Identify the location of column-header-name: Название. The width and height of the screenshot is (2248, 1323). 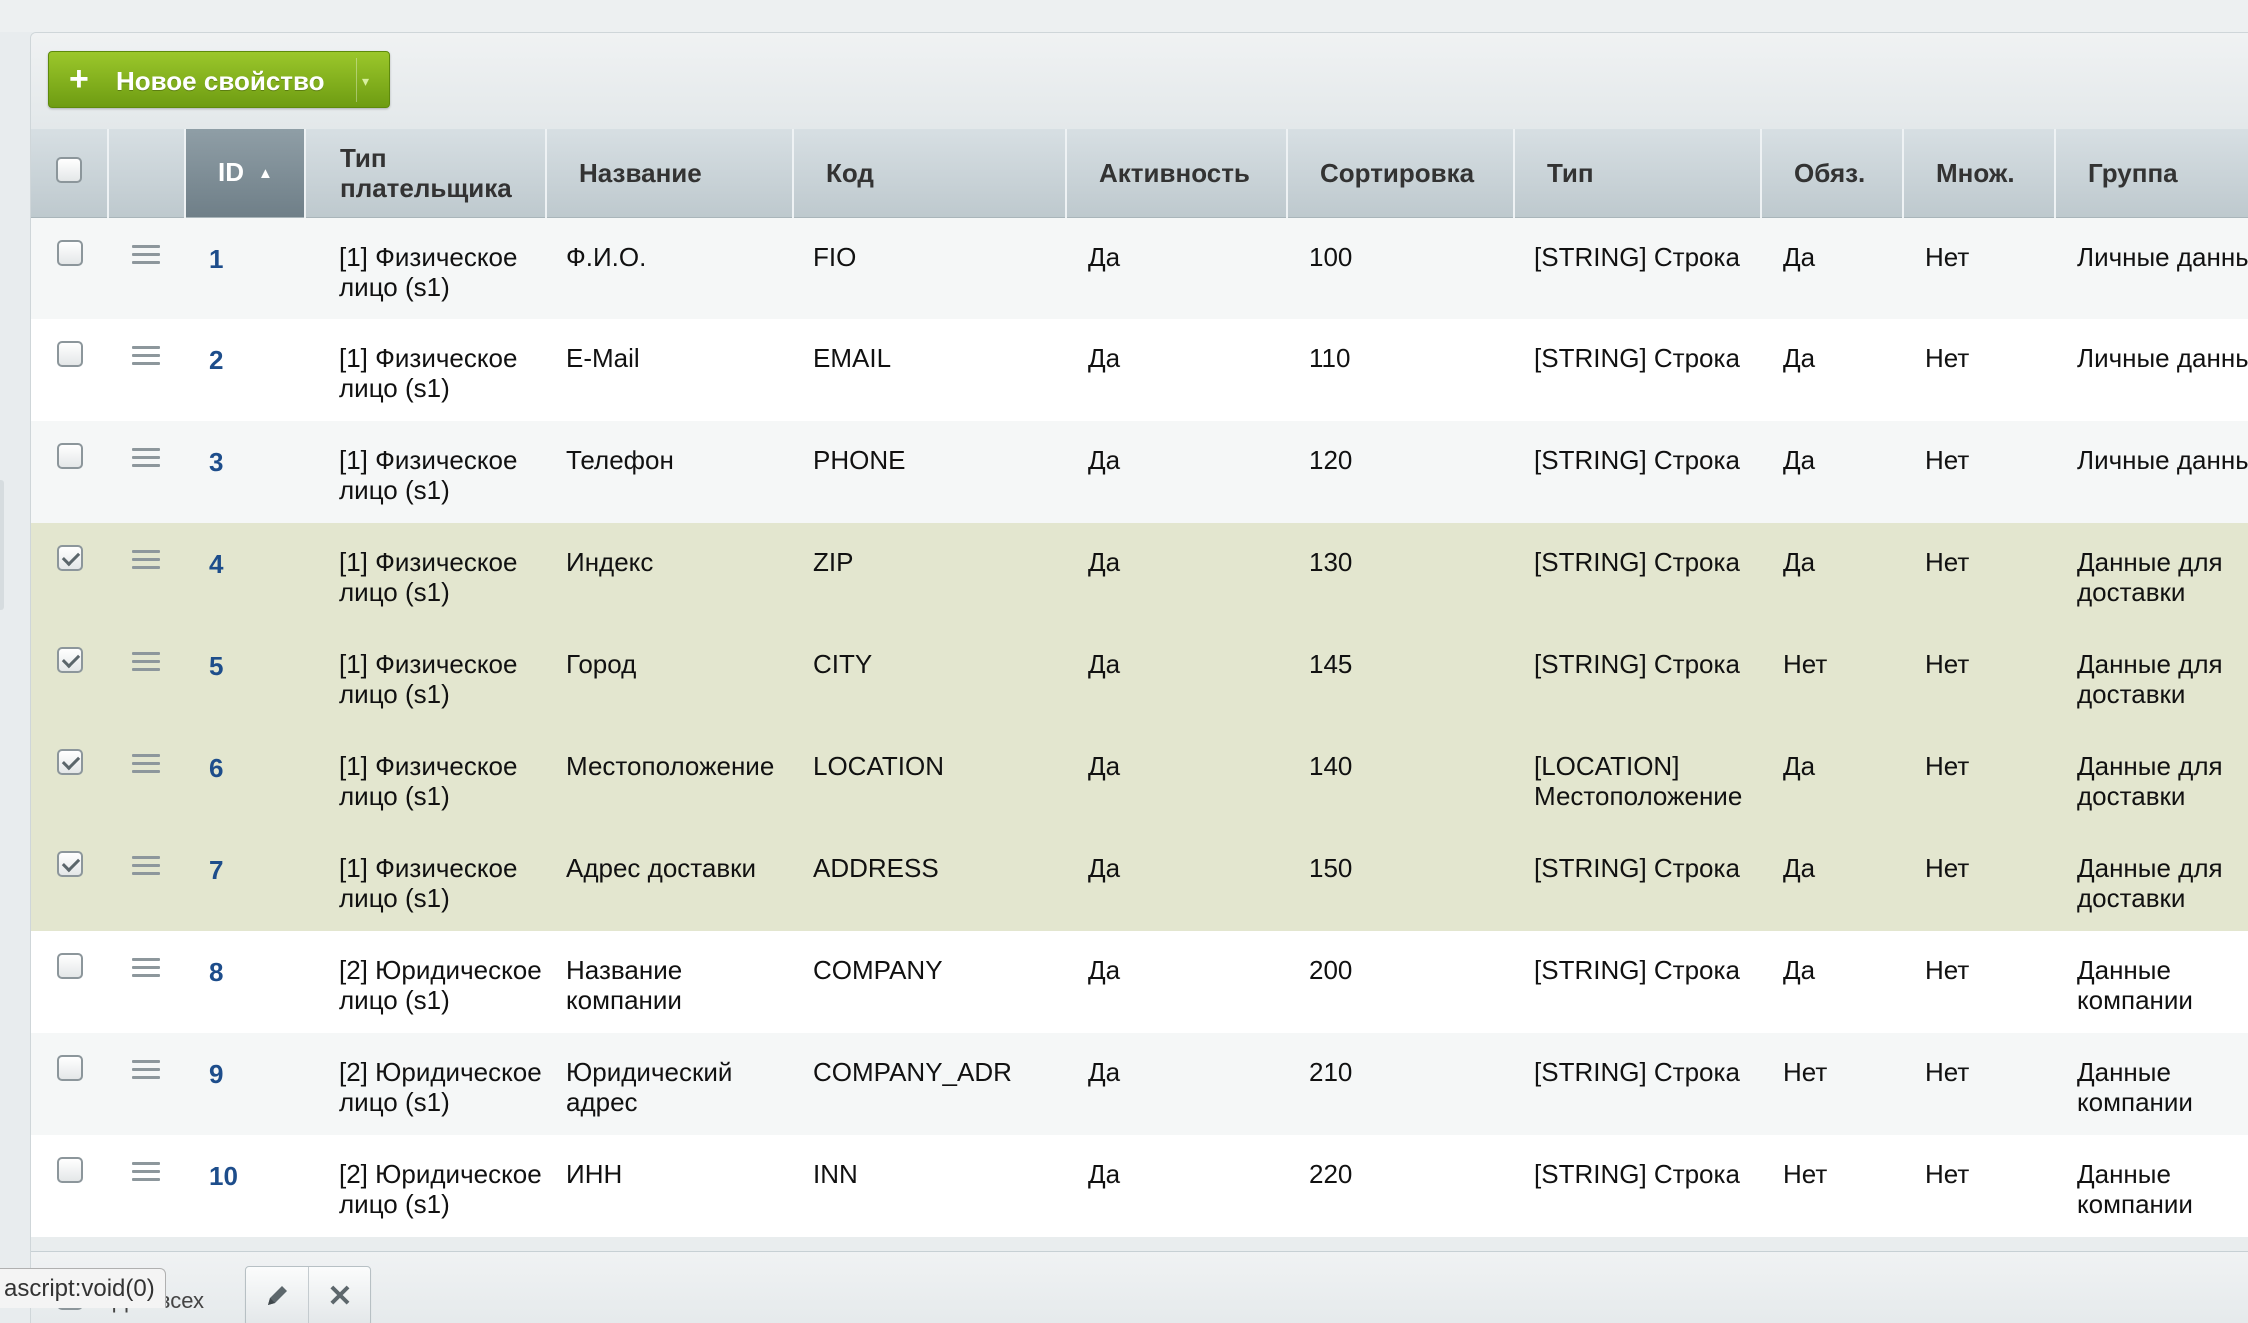
(670, 173).